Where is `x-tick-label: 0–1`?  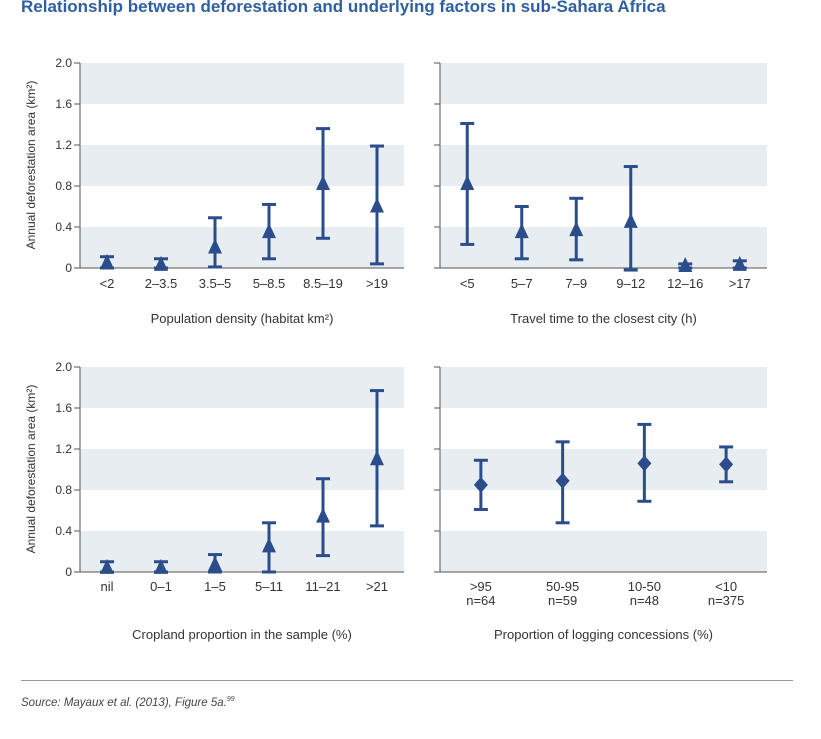
x-tick-label: 0–1 is located at coordinates (161, 586).